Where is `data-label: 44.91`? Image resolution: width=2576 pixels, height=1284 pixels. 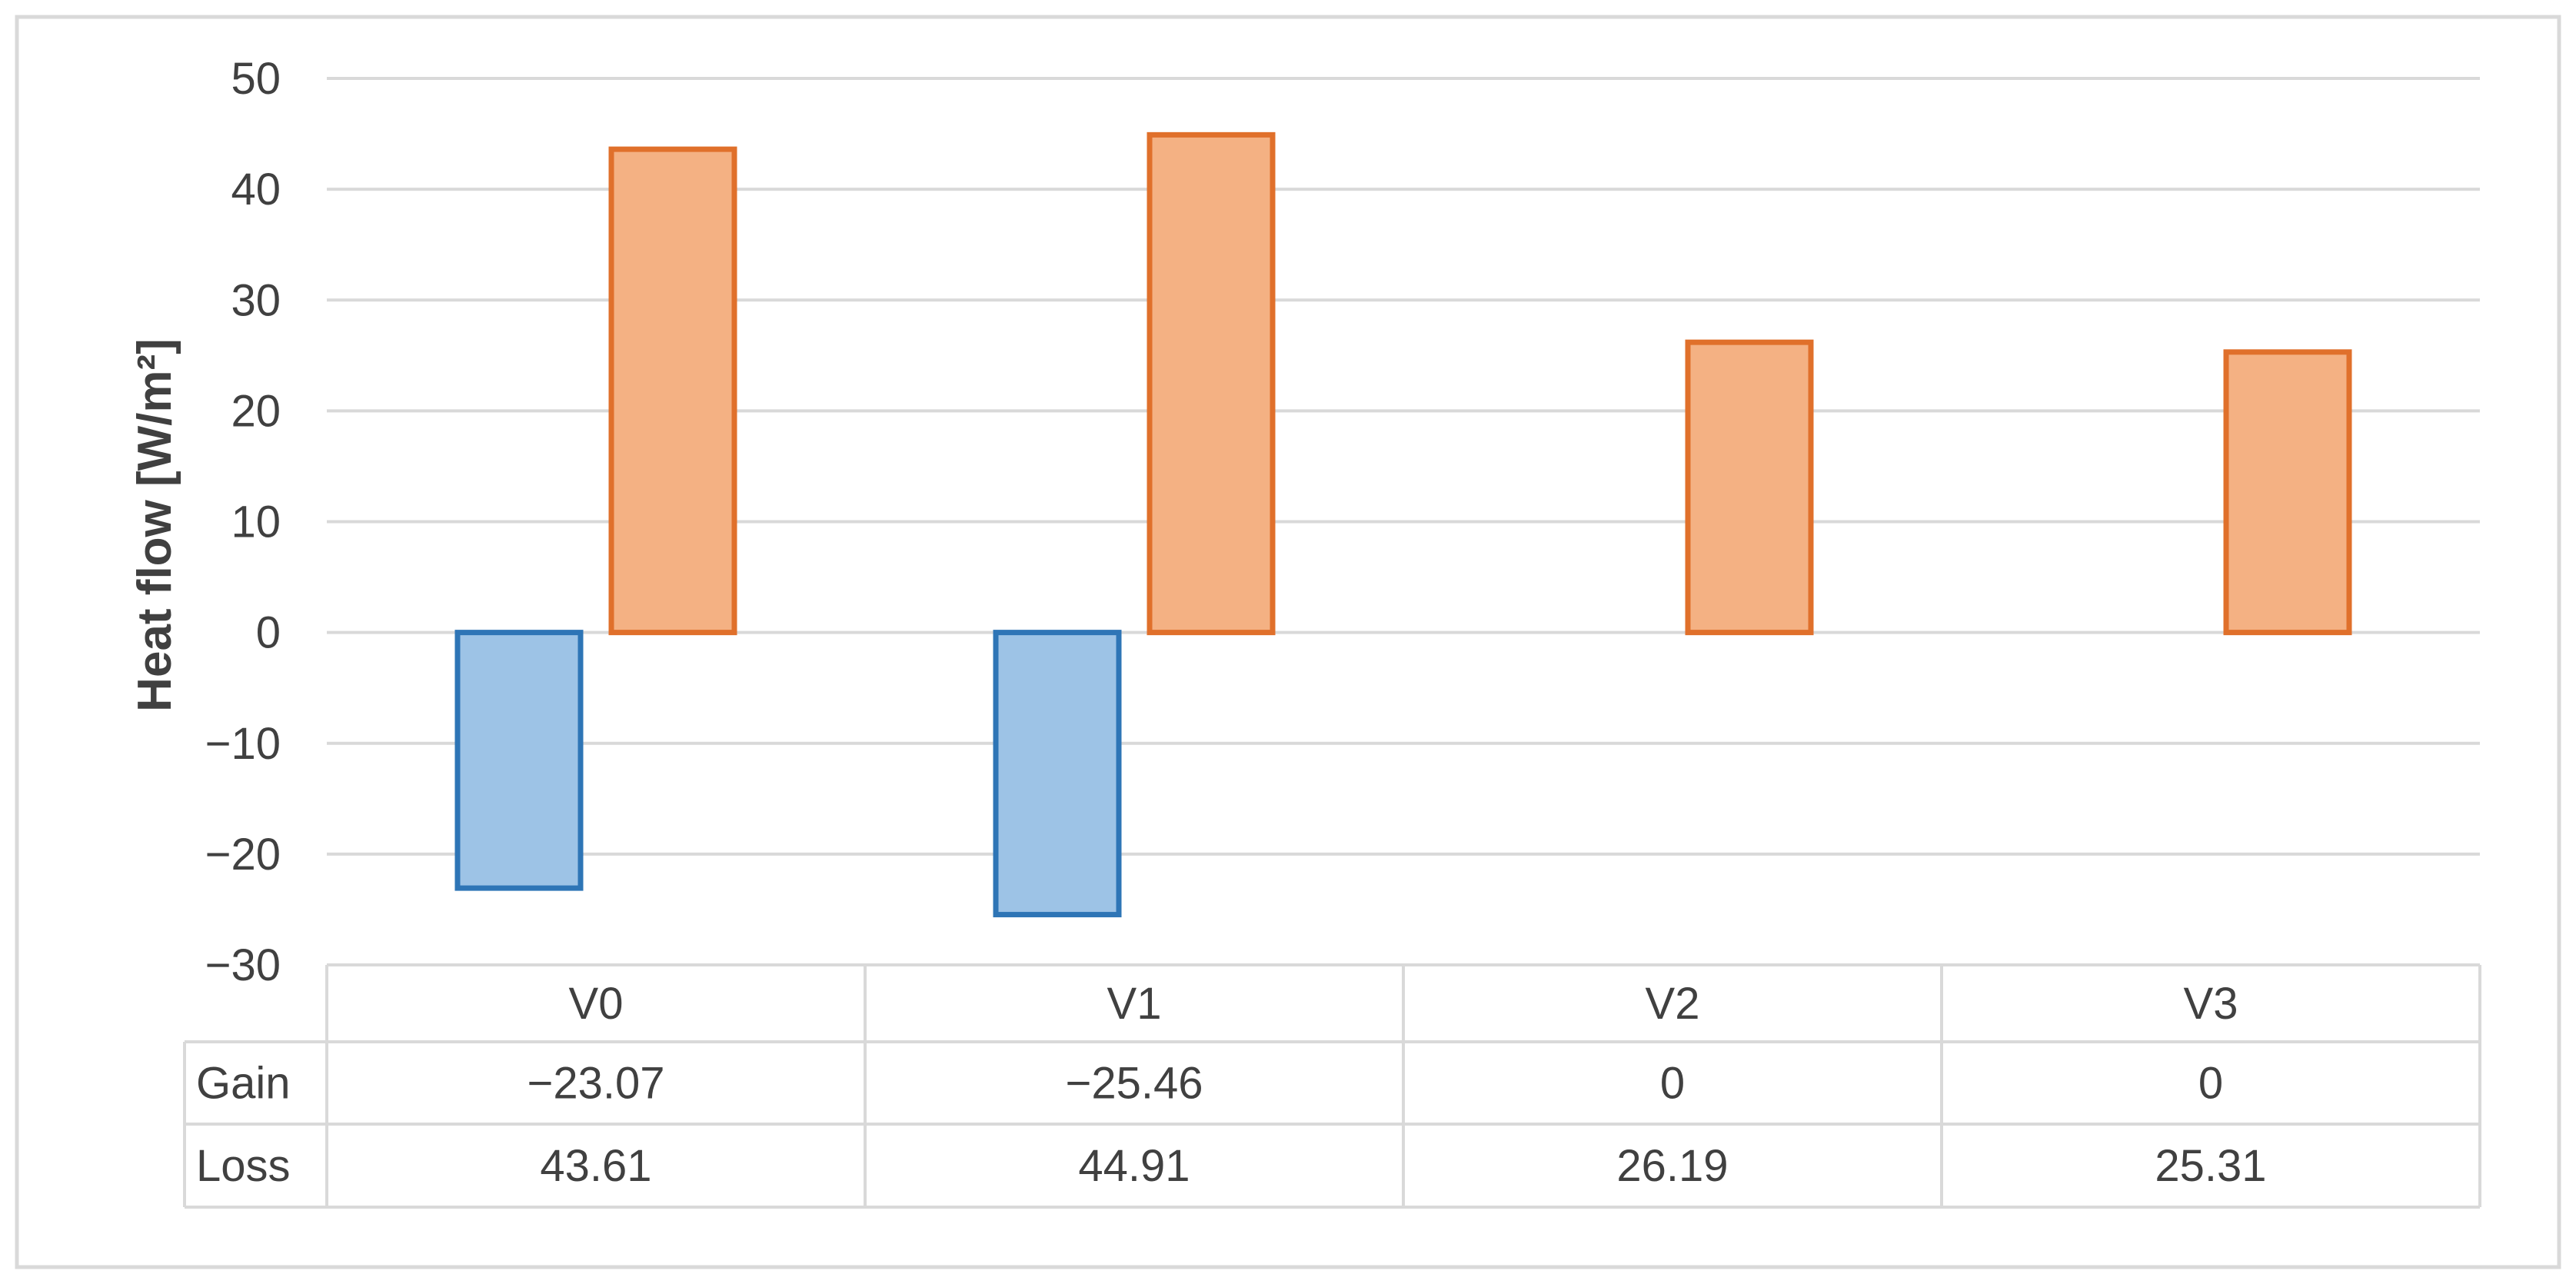
data-label: 44.91 is located at coordinates (1134, 1166).